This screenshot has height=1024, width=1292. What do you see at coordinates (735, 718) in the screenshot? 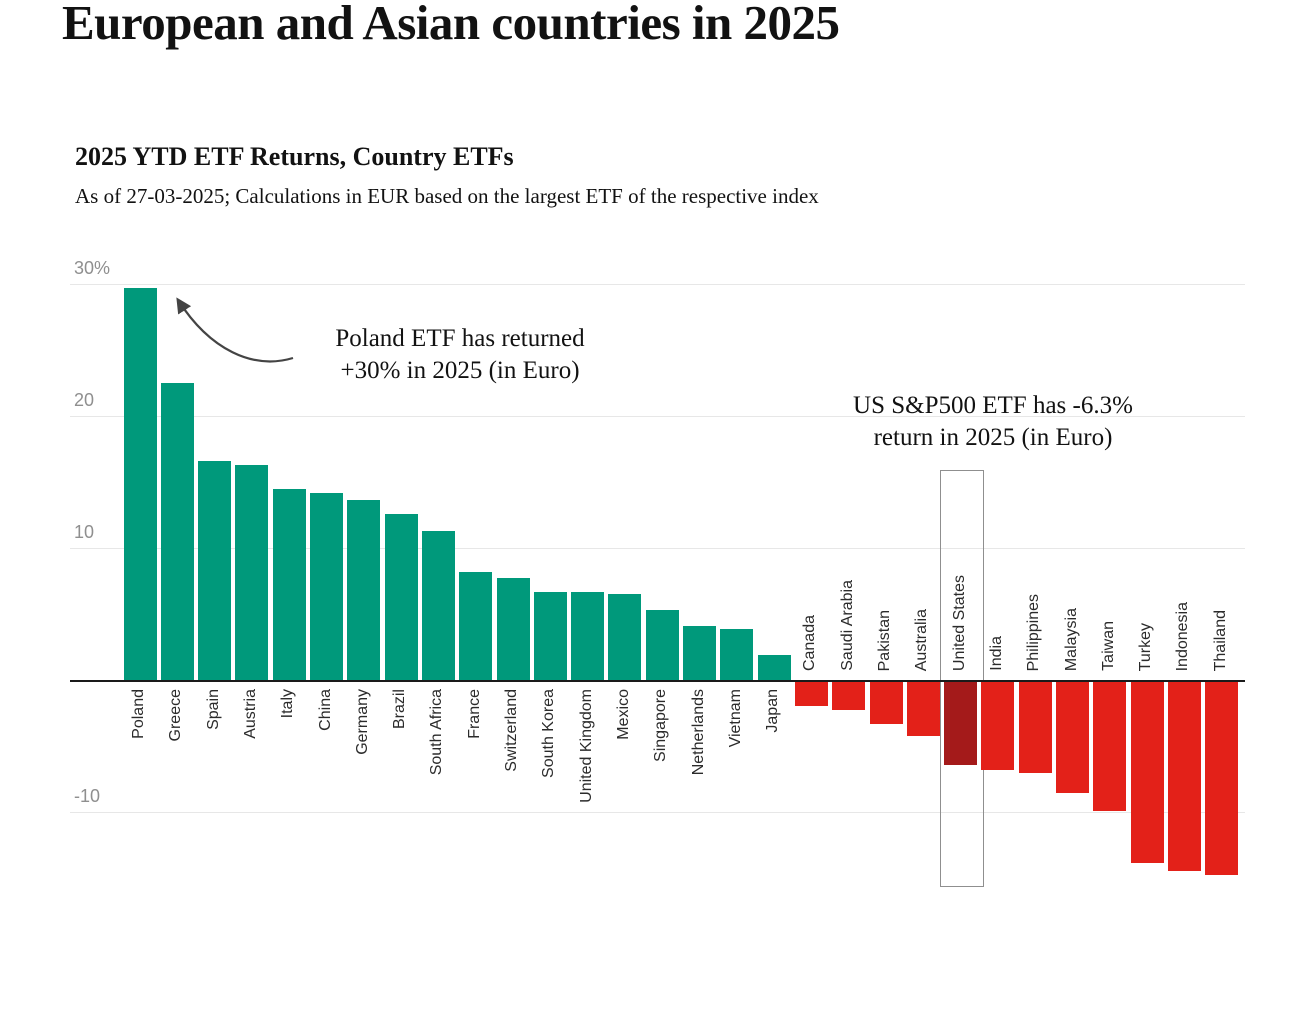
I see `bar-label-vietnam: Vietnam` at bounding box center [735, 718].